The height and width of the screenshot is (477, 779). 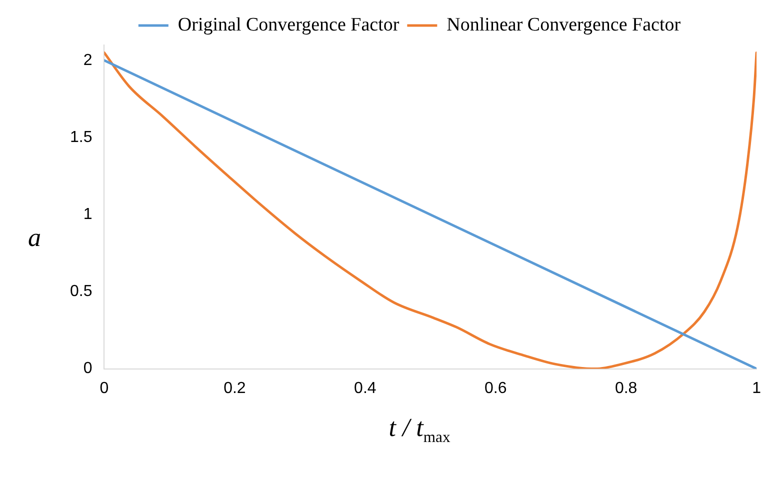 I want to click on y-tick-label: 1, so click(x=87, y=215).